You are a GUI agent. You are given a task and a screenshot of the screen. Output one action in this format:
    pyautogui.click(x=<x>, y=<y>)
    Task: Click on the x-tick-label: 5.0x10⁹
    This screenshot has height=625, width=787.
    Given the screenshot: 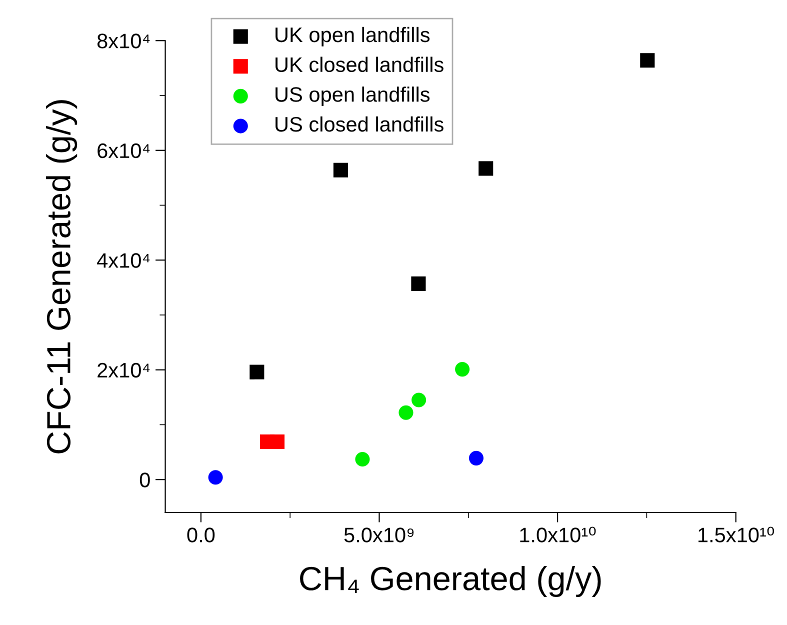 What is the action you would take?
    pyautogui.click(x=379, y=535)
    